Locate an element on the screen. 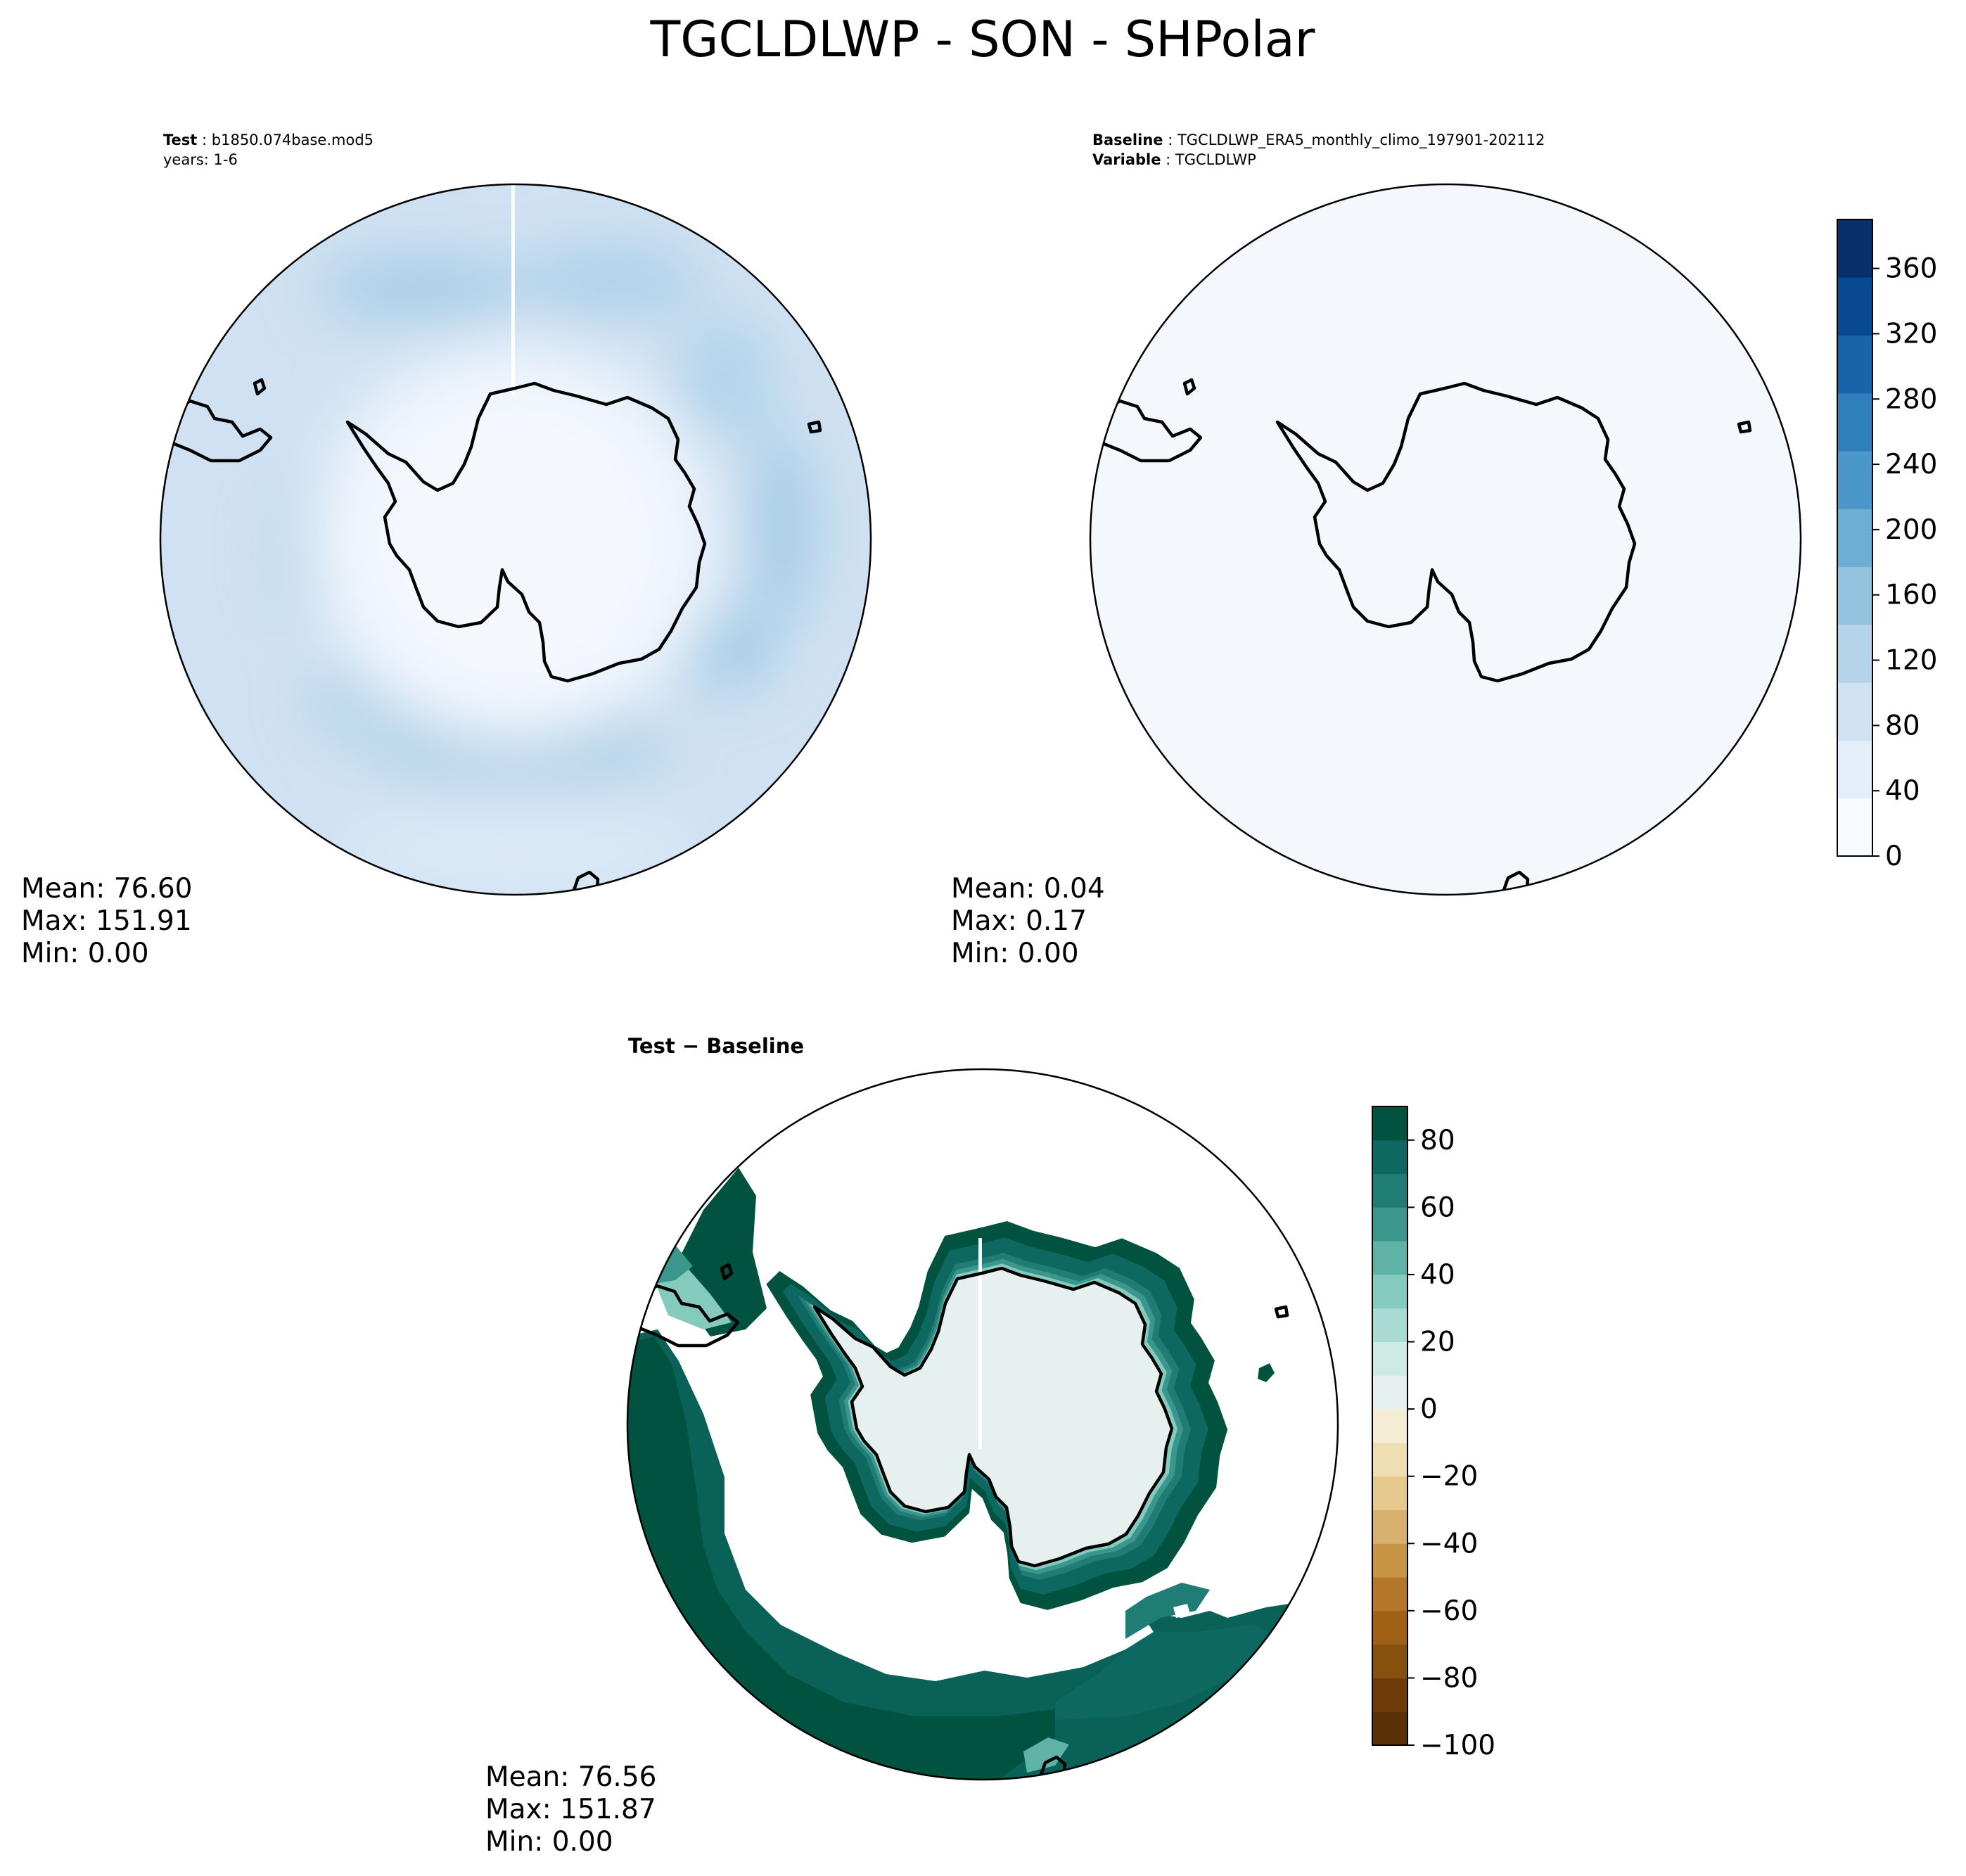  colorbar-brbg-frame is located at coordinates (1390, 1426).